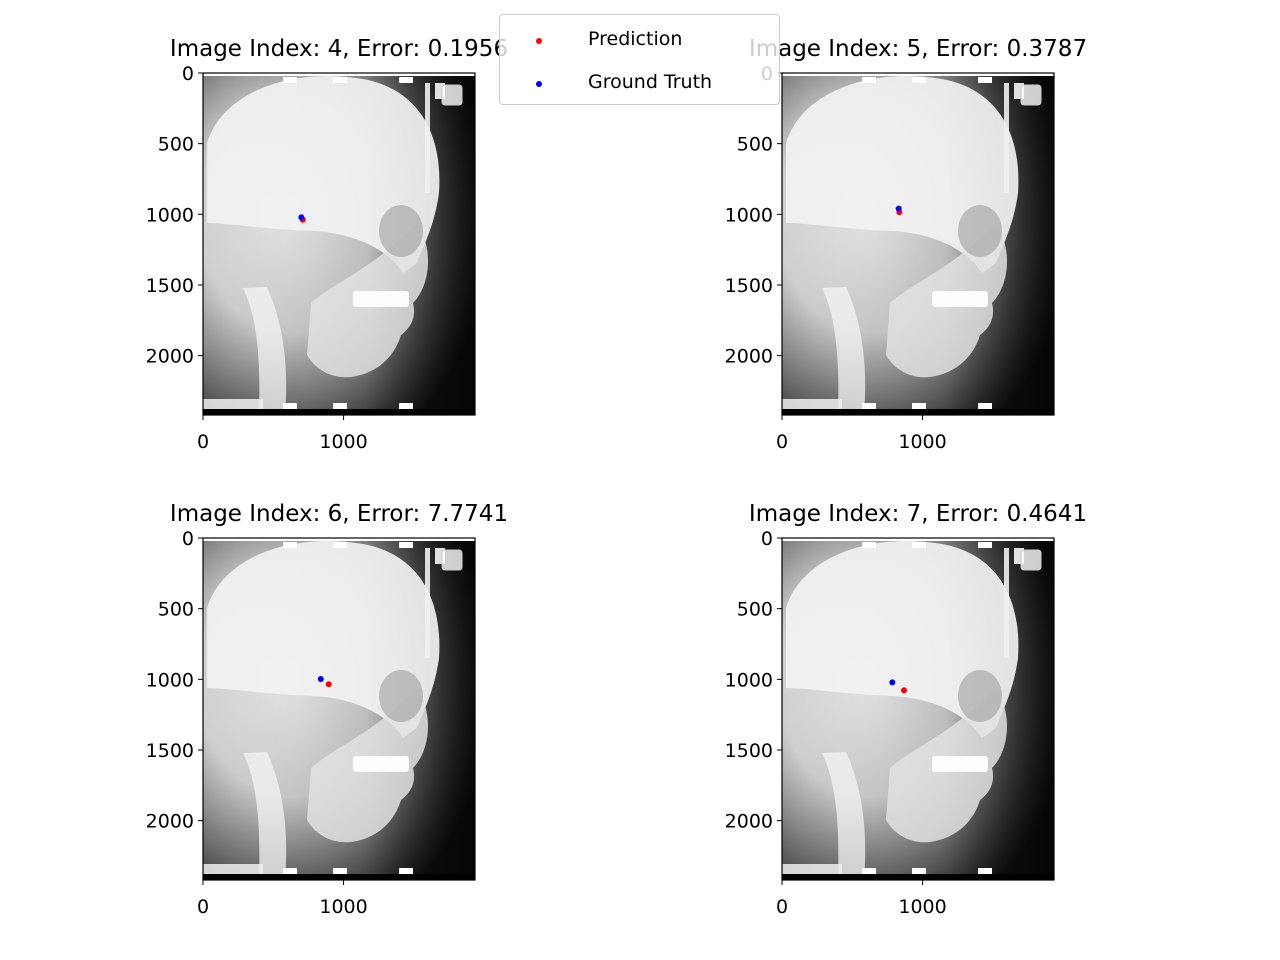  I want to click on legend-marker-prediction, so click(539, 41).